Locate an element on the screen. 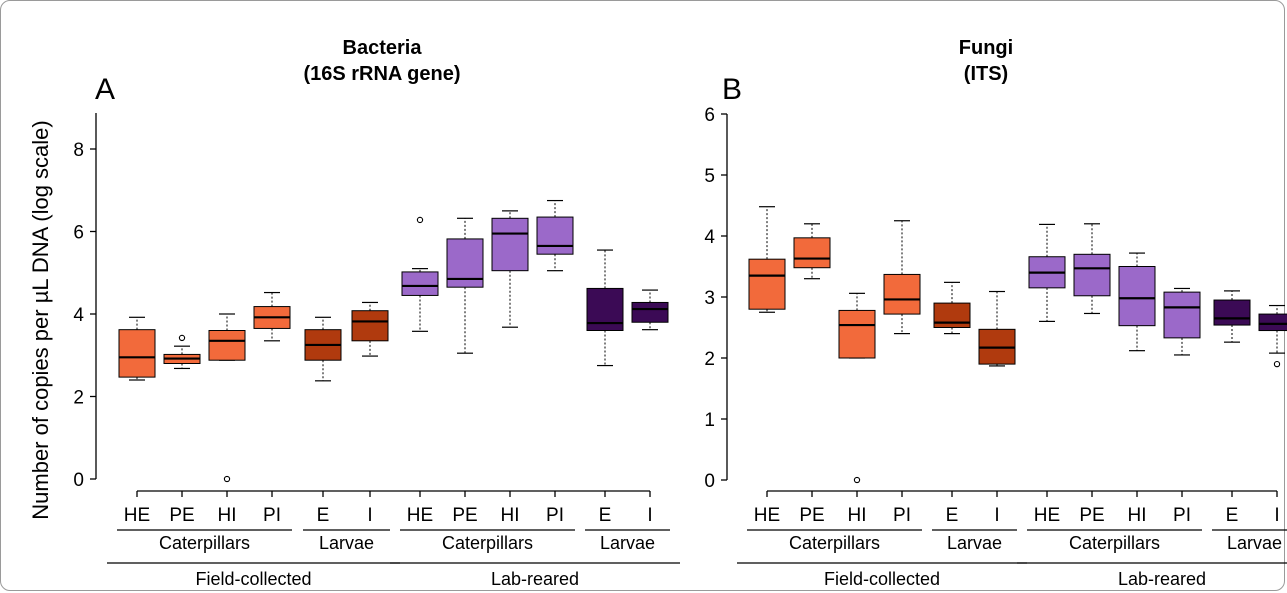  panel-b-title-line-1: Fungi is located at coordinates (986, 48).